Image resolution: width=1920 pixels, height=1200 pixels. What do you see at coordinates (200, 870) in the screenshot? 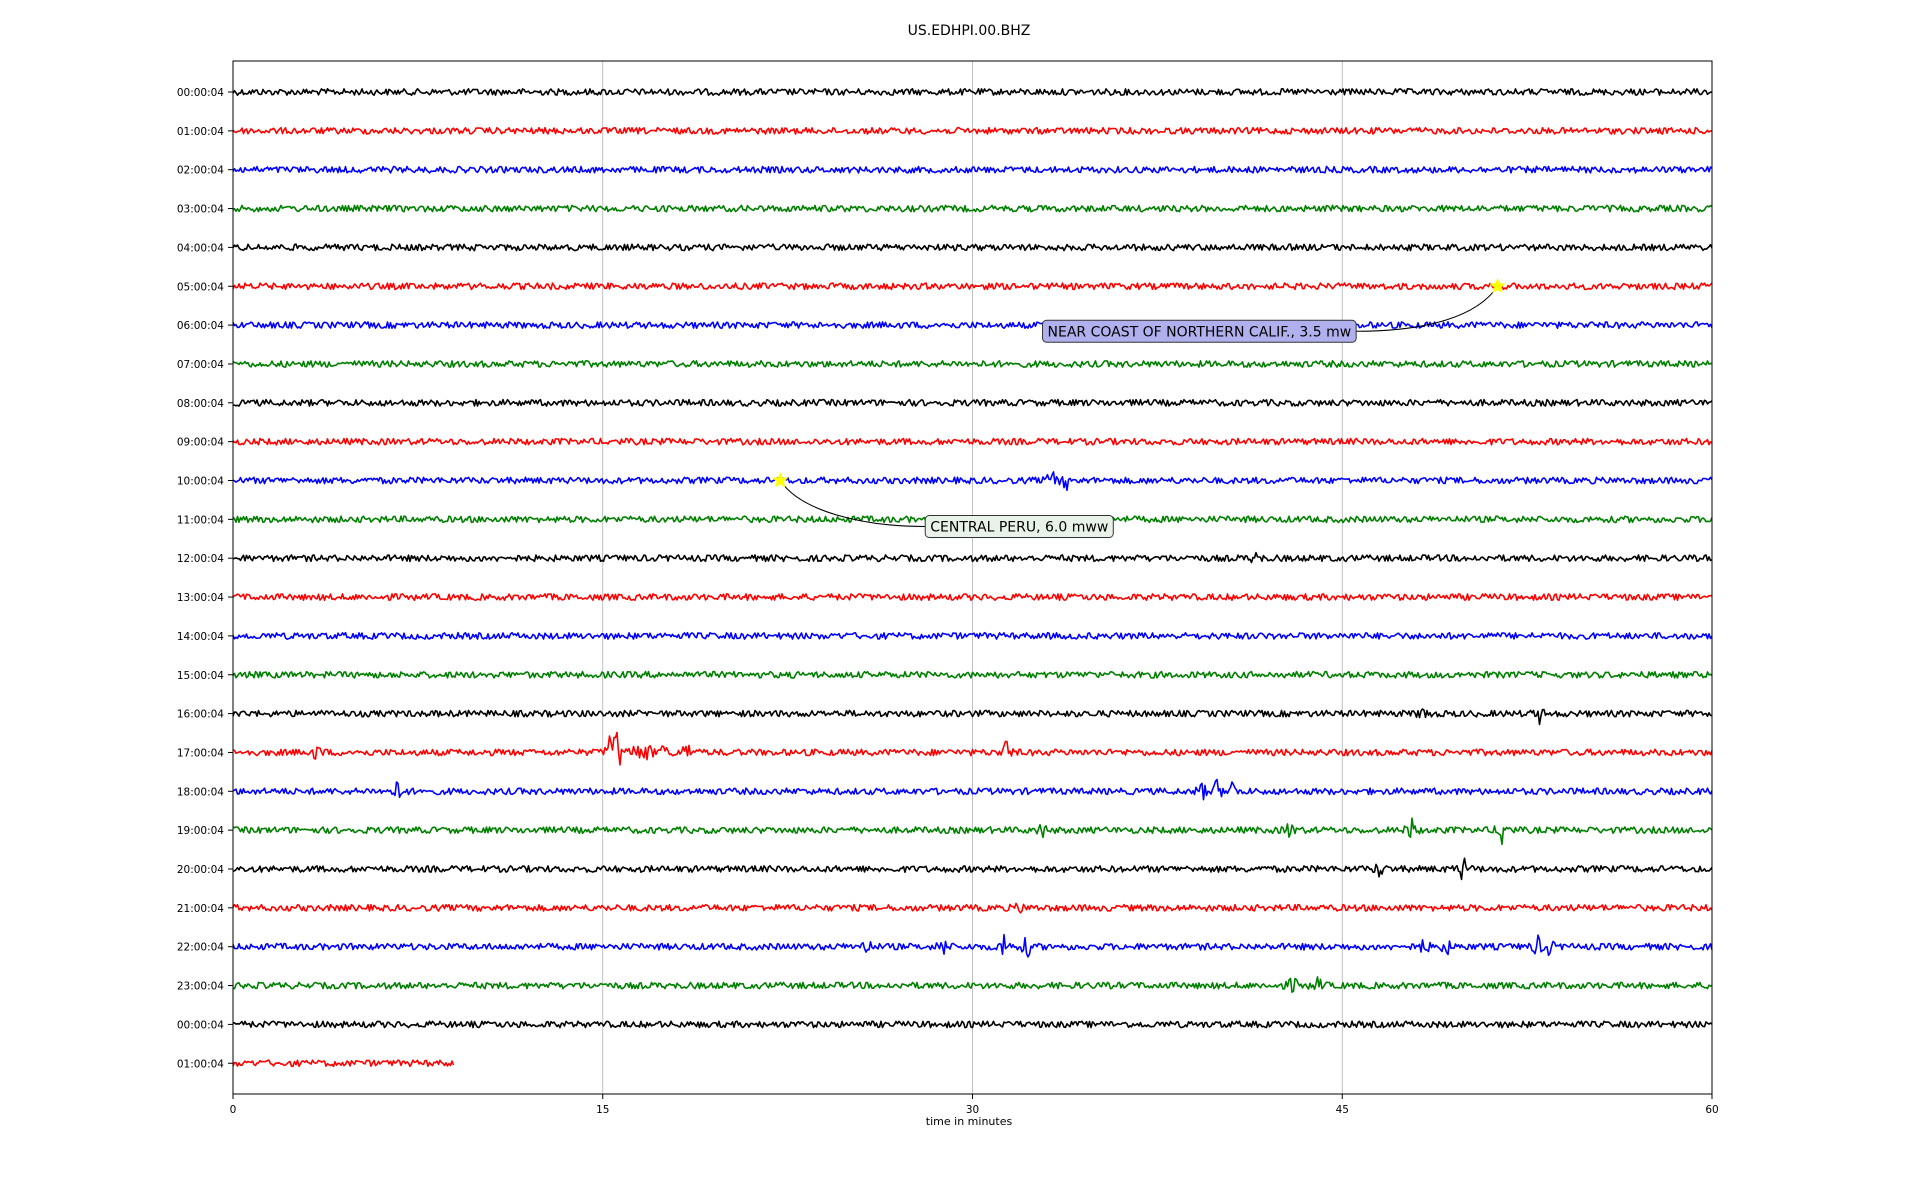
I see `y-tick-label: 20:00:04` at bounding box center [200, 870].